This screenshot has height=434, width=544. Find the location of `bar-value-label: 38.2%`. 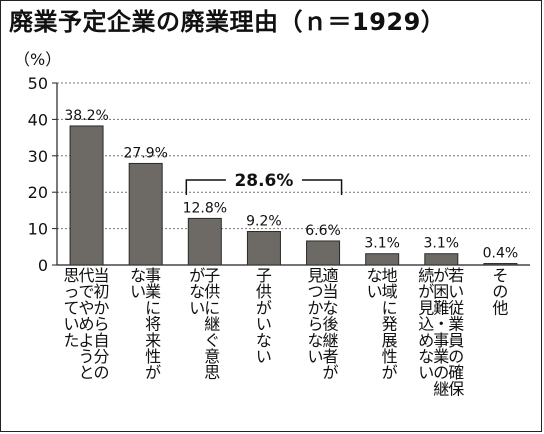

bar-value-label: 38.2% is located at coordinates (86, 116).